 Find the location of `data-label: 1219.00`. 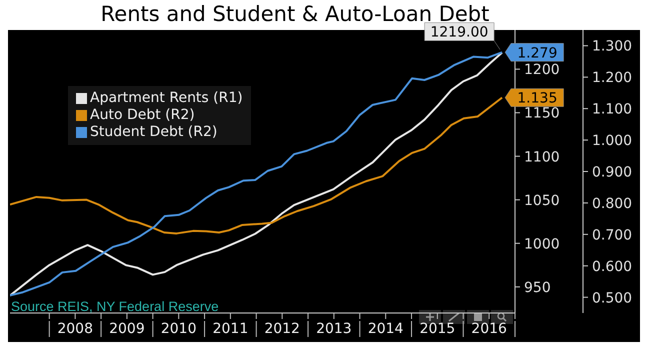

data-label: 1219.00 is located at coordinates (459, 32).